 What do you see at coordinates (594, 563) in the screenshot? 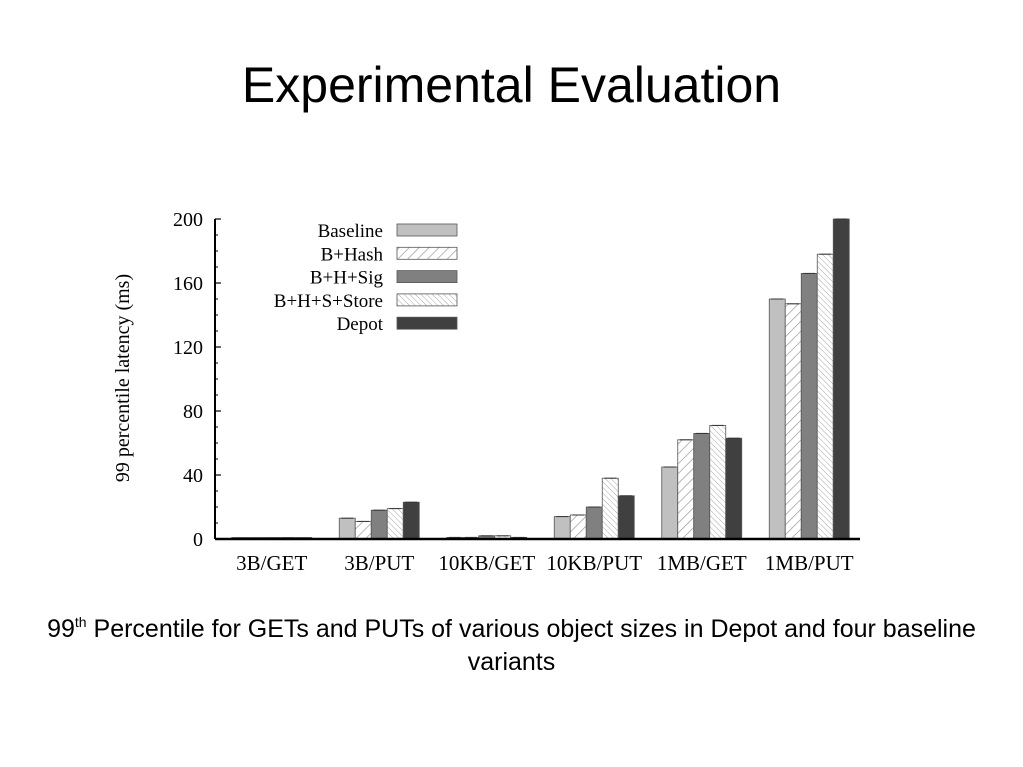
I see `x-tick-label: 10KB/PUT` at bounding box center [594, 563].